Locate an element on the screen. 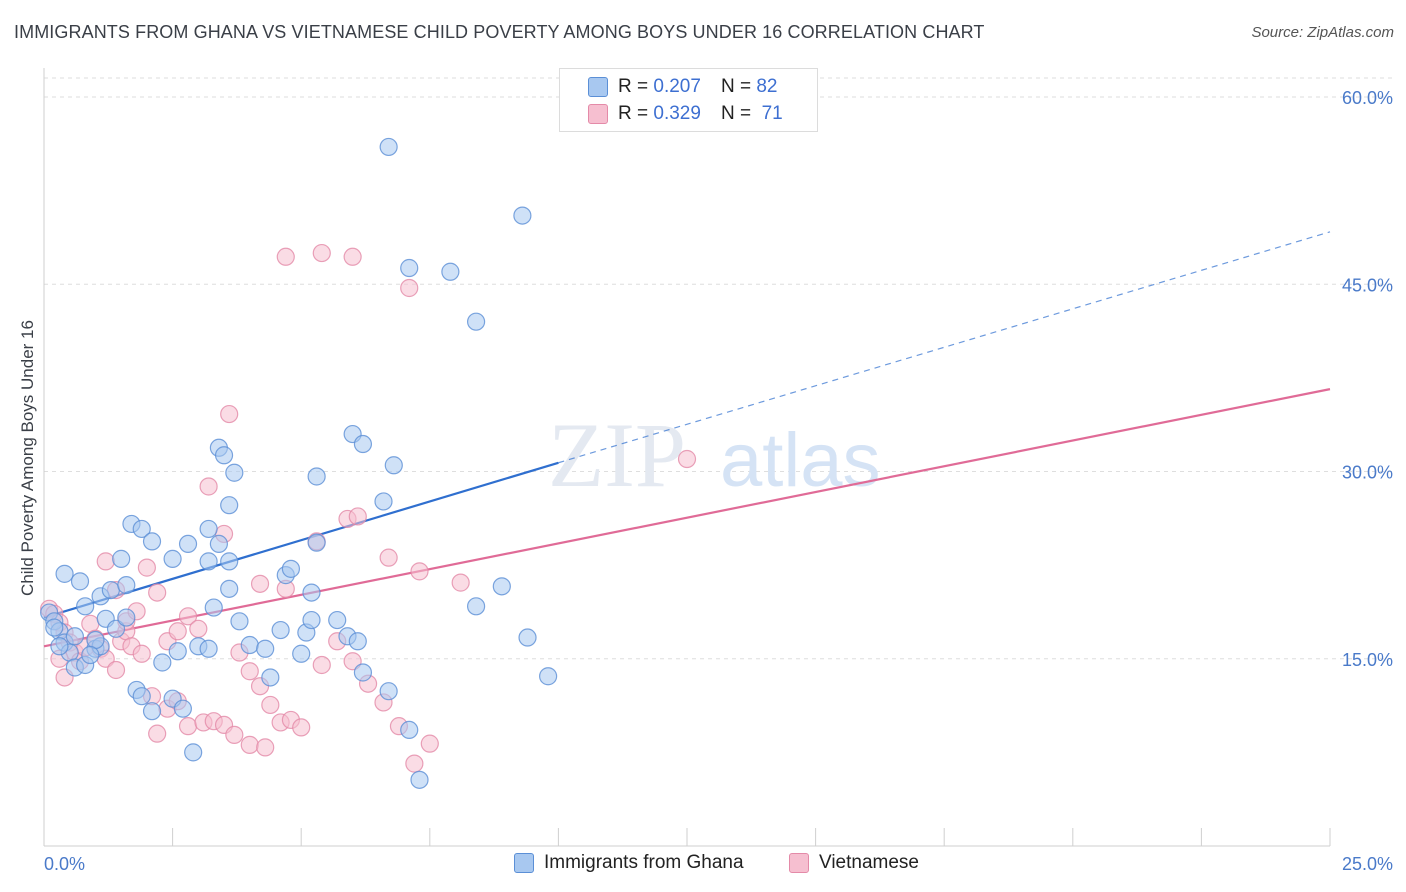 The height and width of the screenshot is (892, 1406). ghana-legend-swatch is located at coordinates (524, 863).